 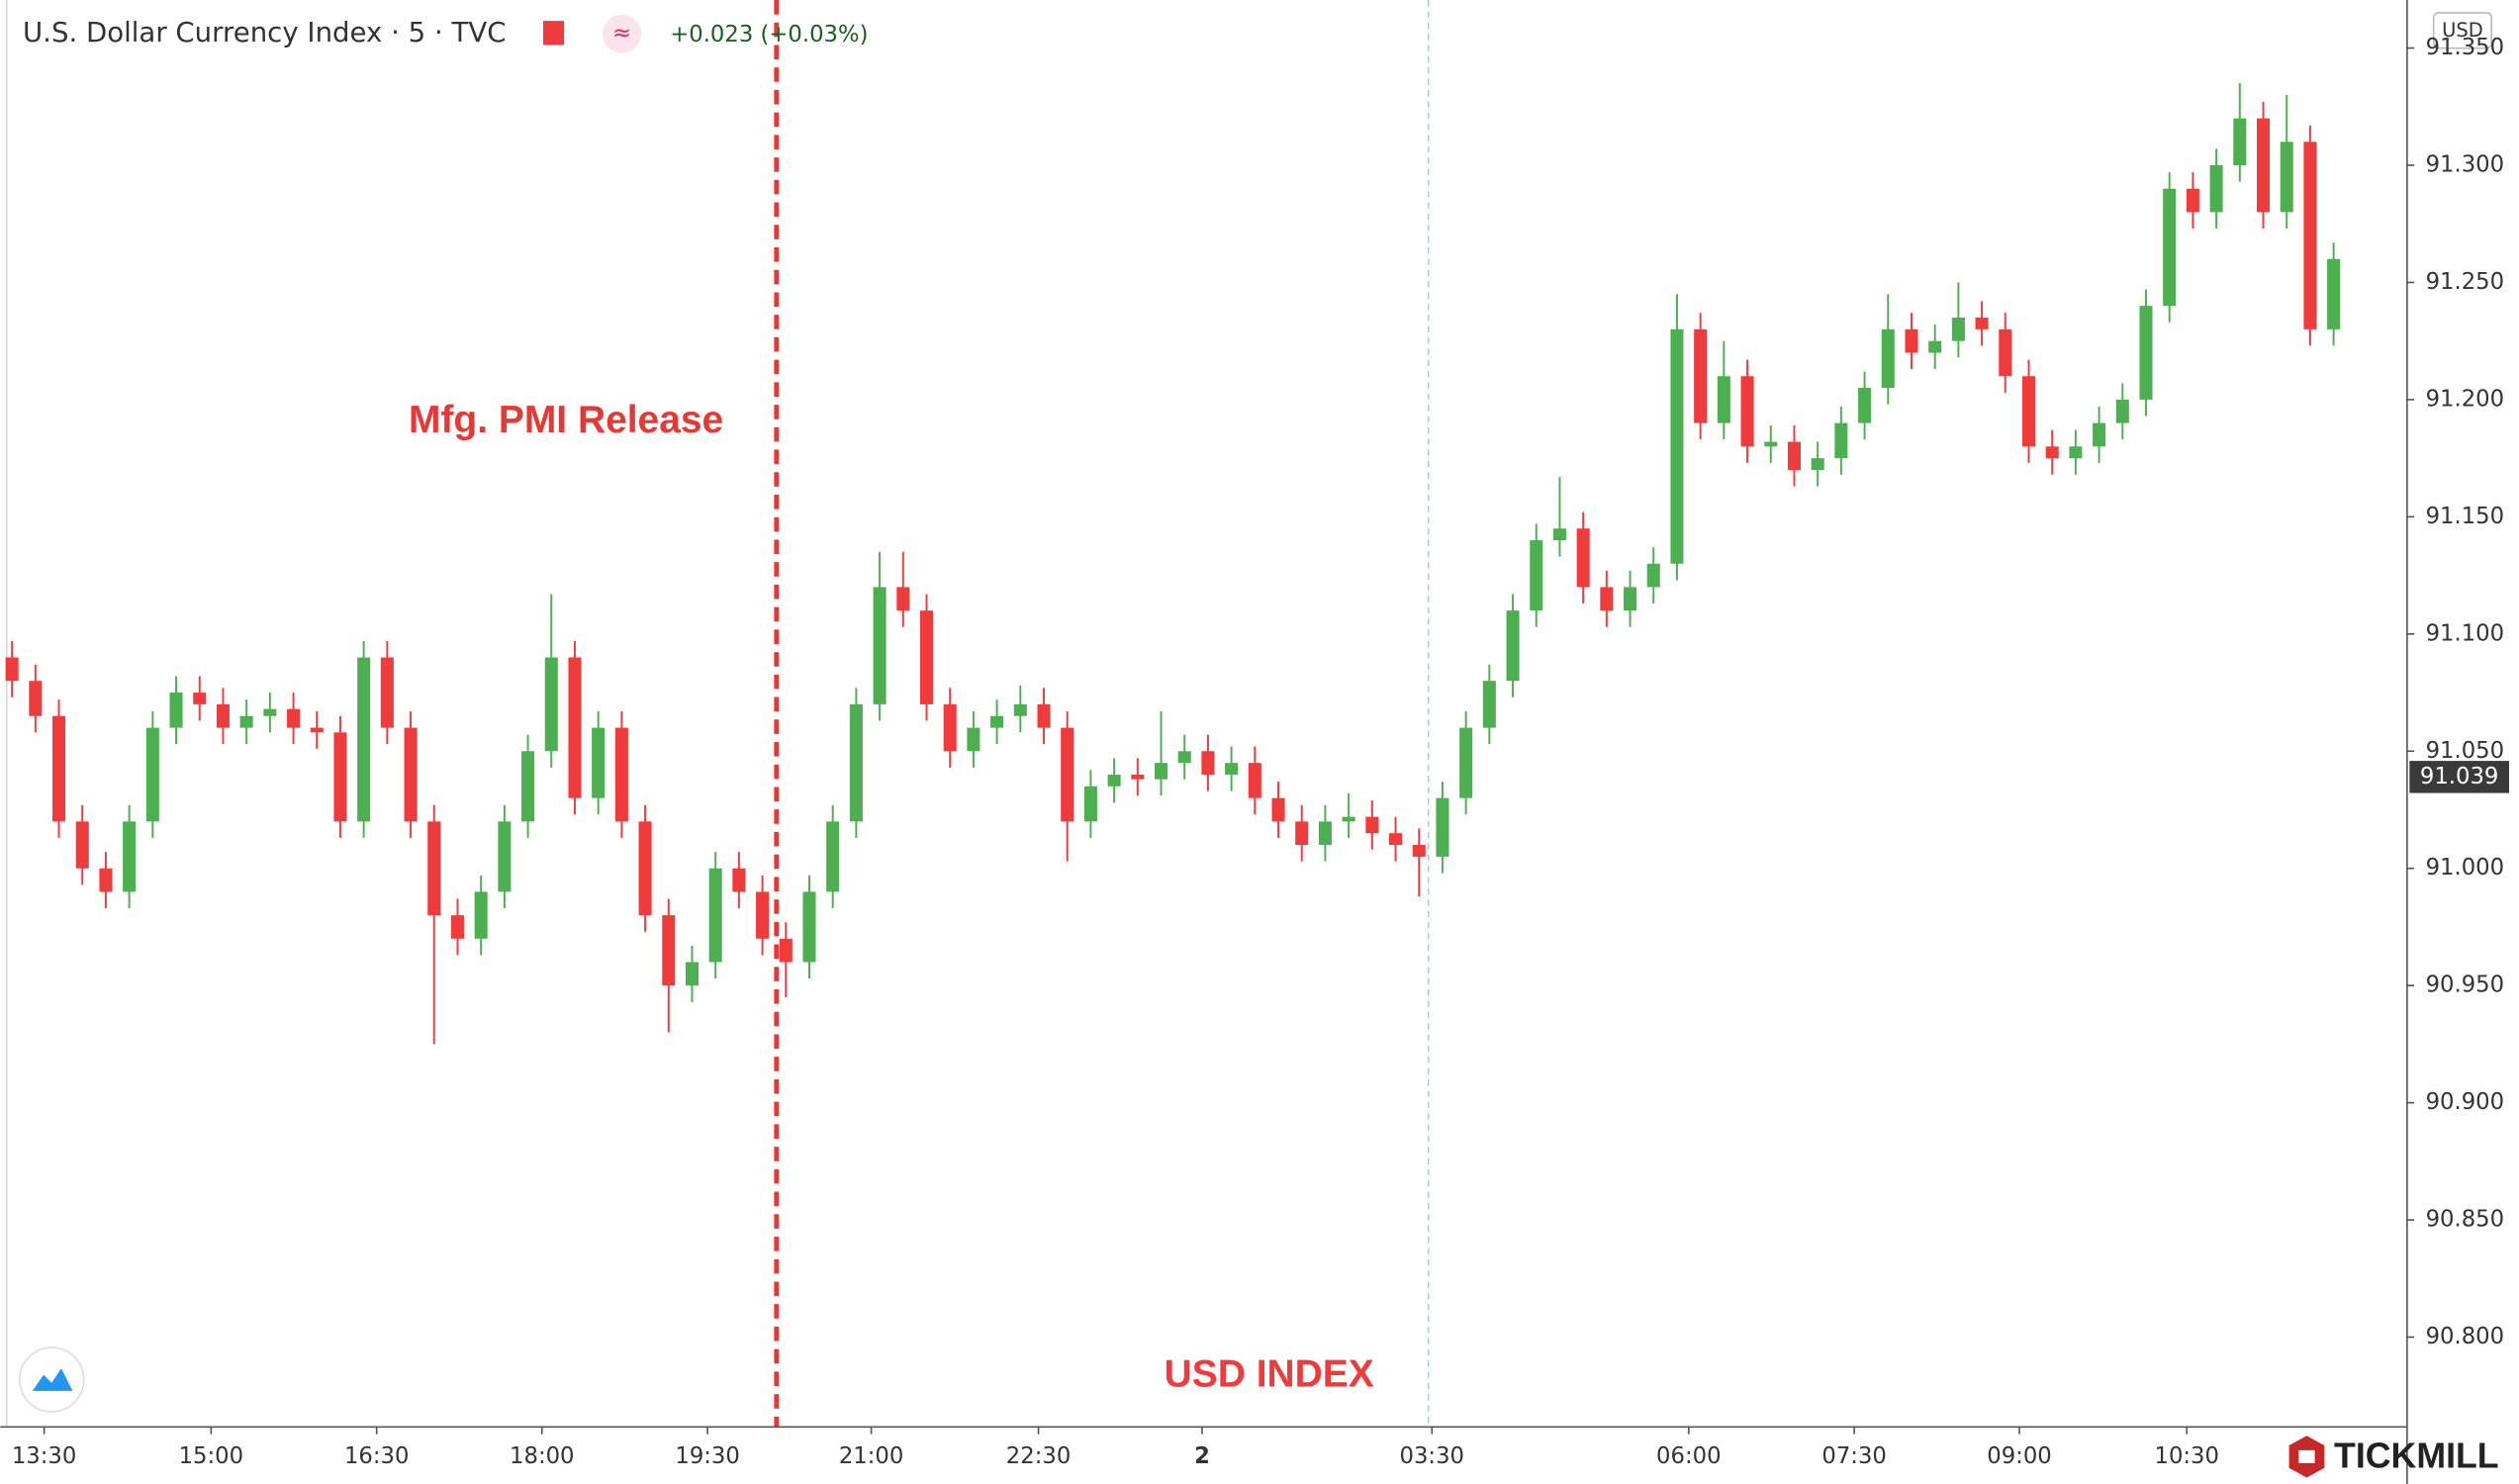 What do you see at coordinates (2465, 751) in the screenshot?
I see `y-tick-label: 91.050` at bounding box center [2465, 751].